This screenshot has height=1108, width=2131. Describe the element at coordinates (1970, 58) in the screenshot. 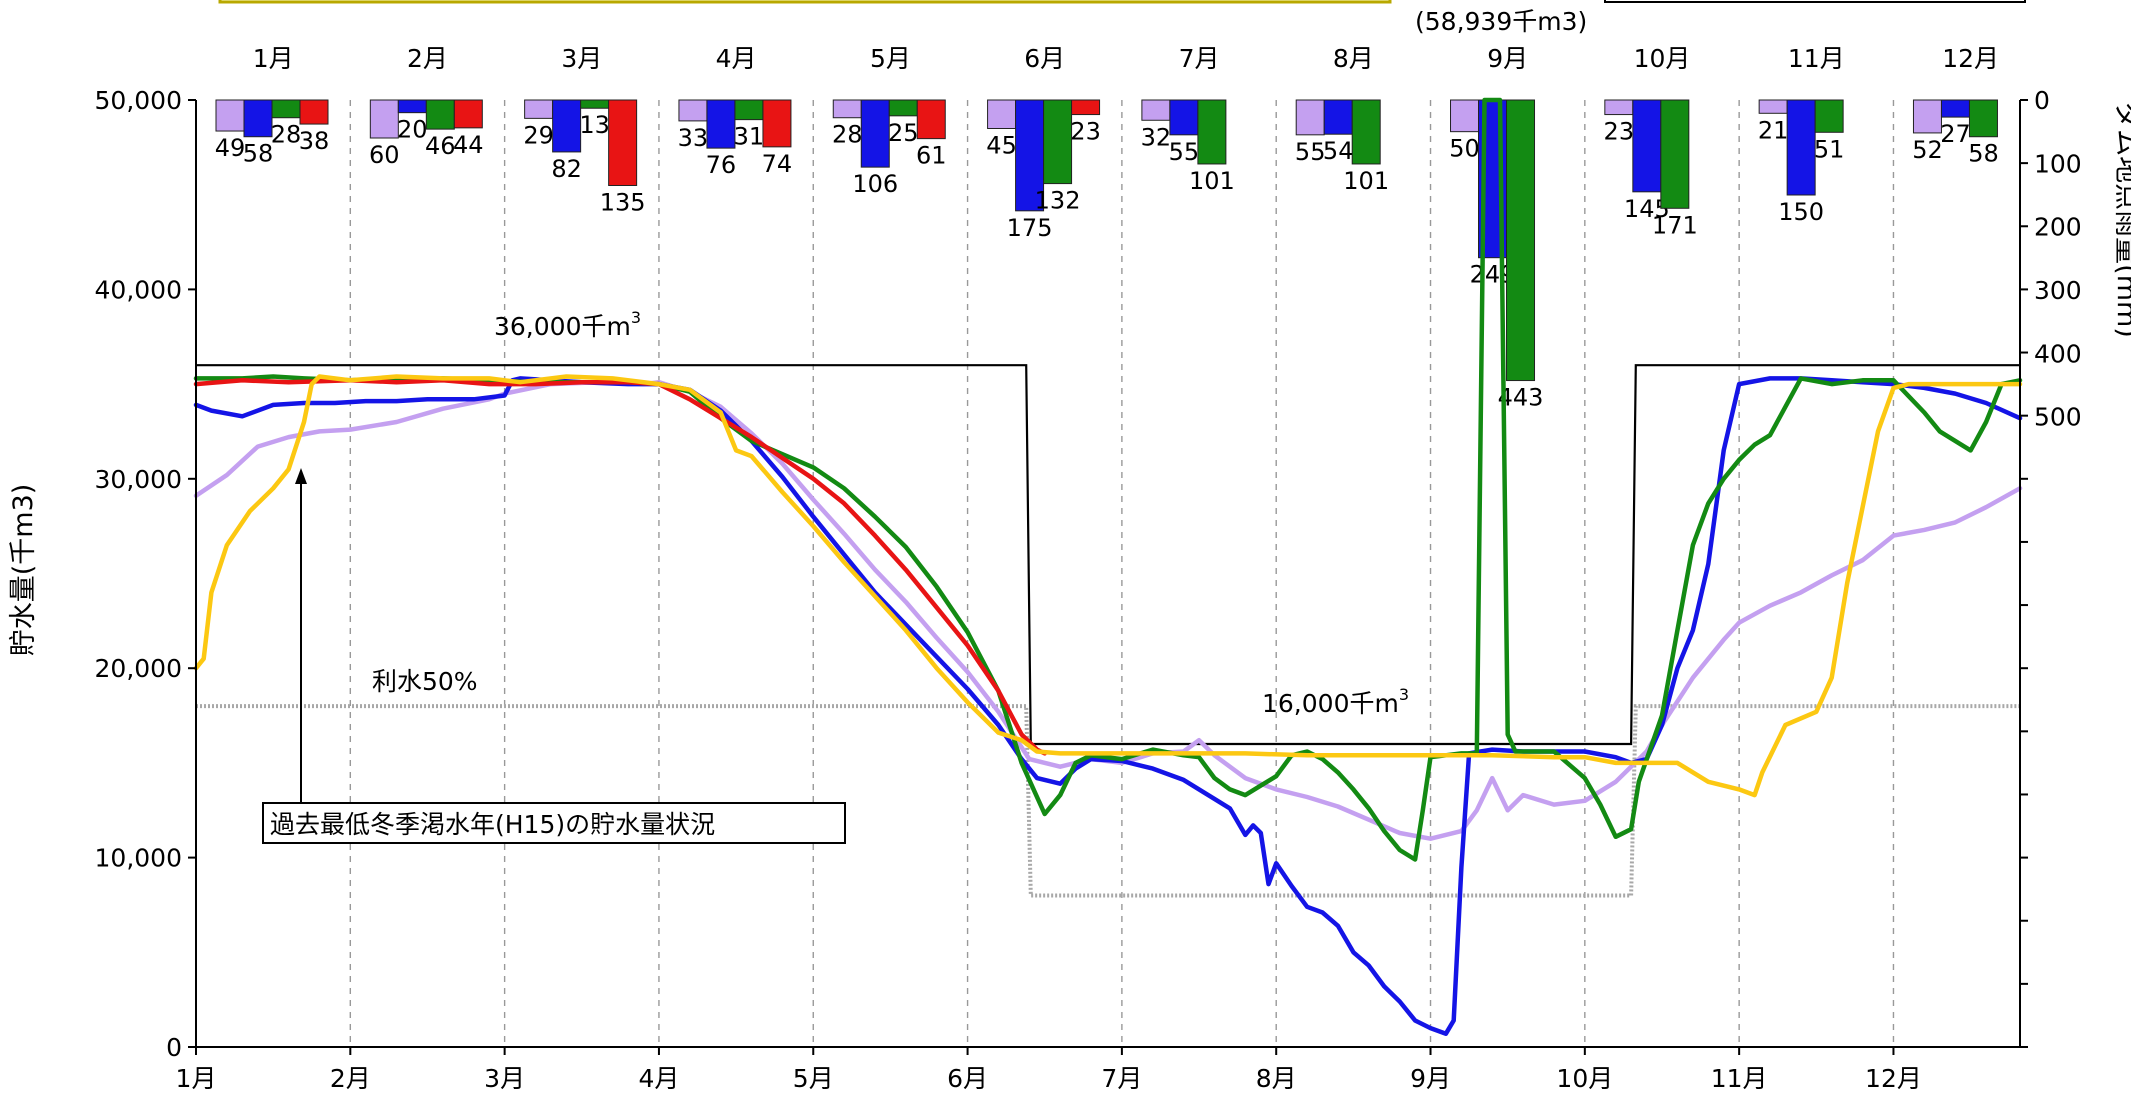

I see `top-month-label: 12月` at that location.